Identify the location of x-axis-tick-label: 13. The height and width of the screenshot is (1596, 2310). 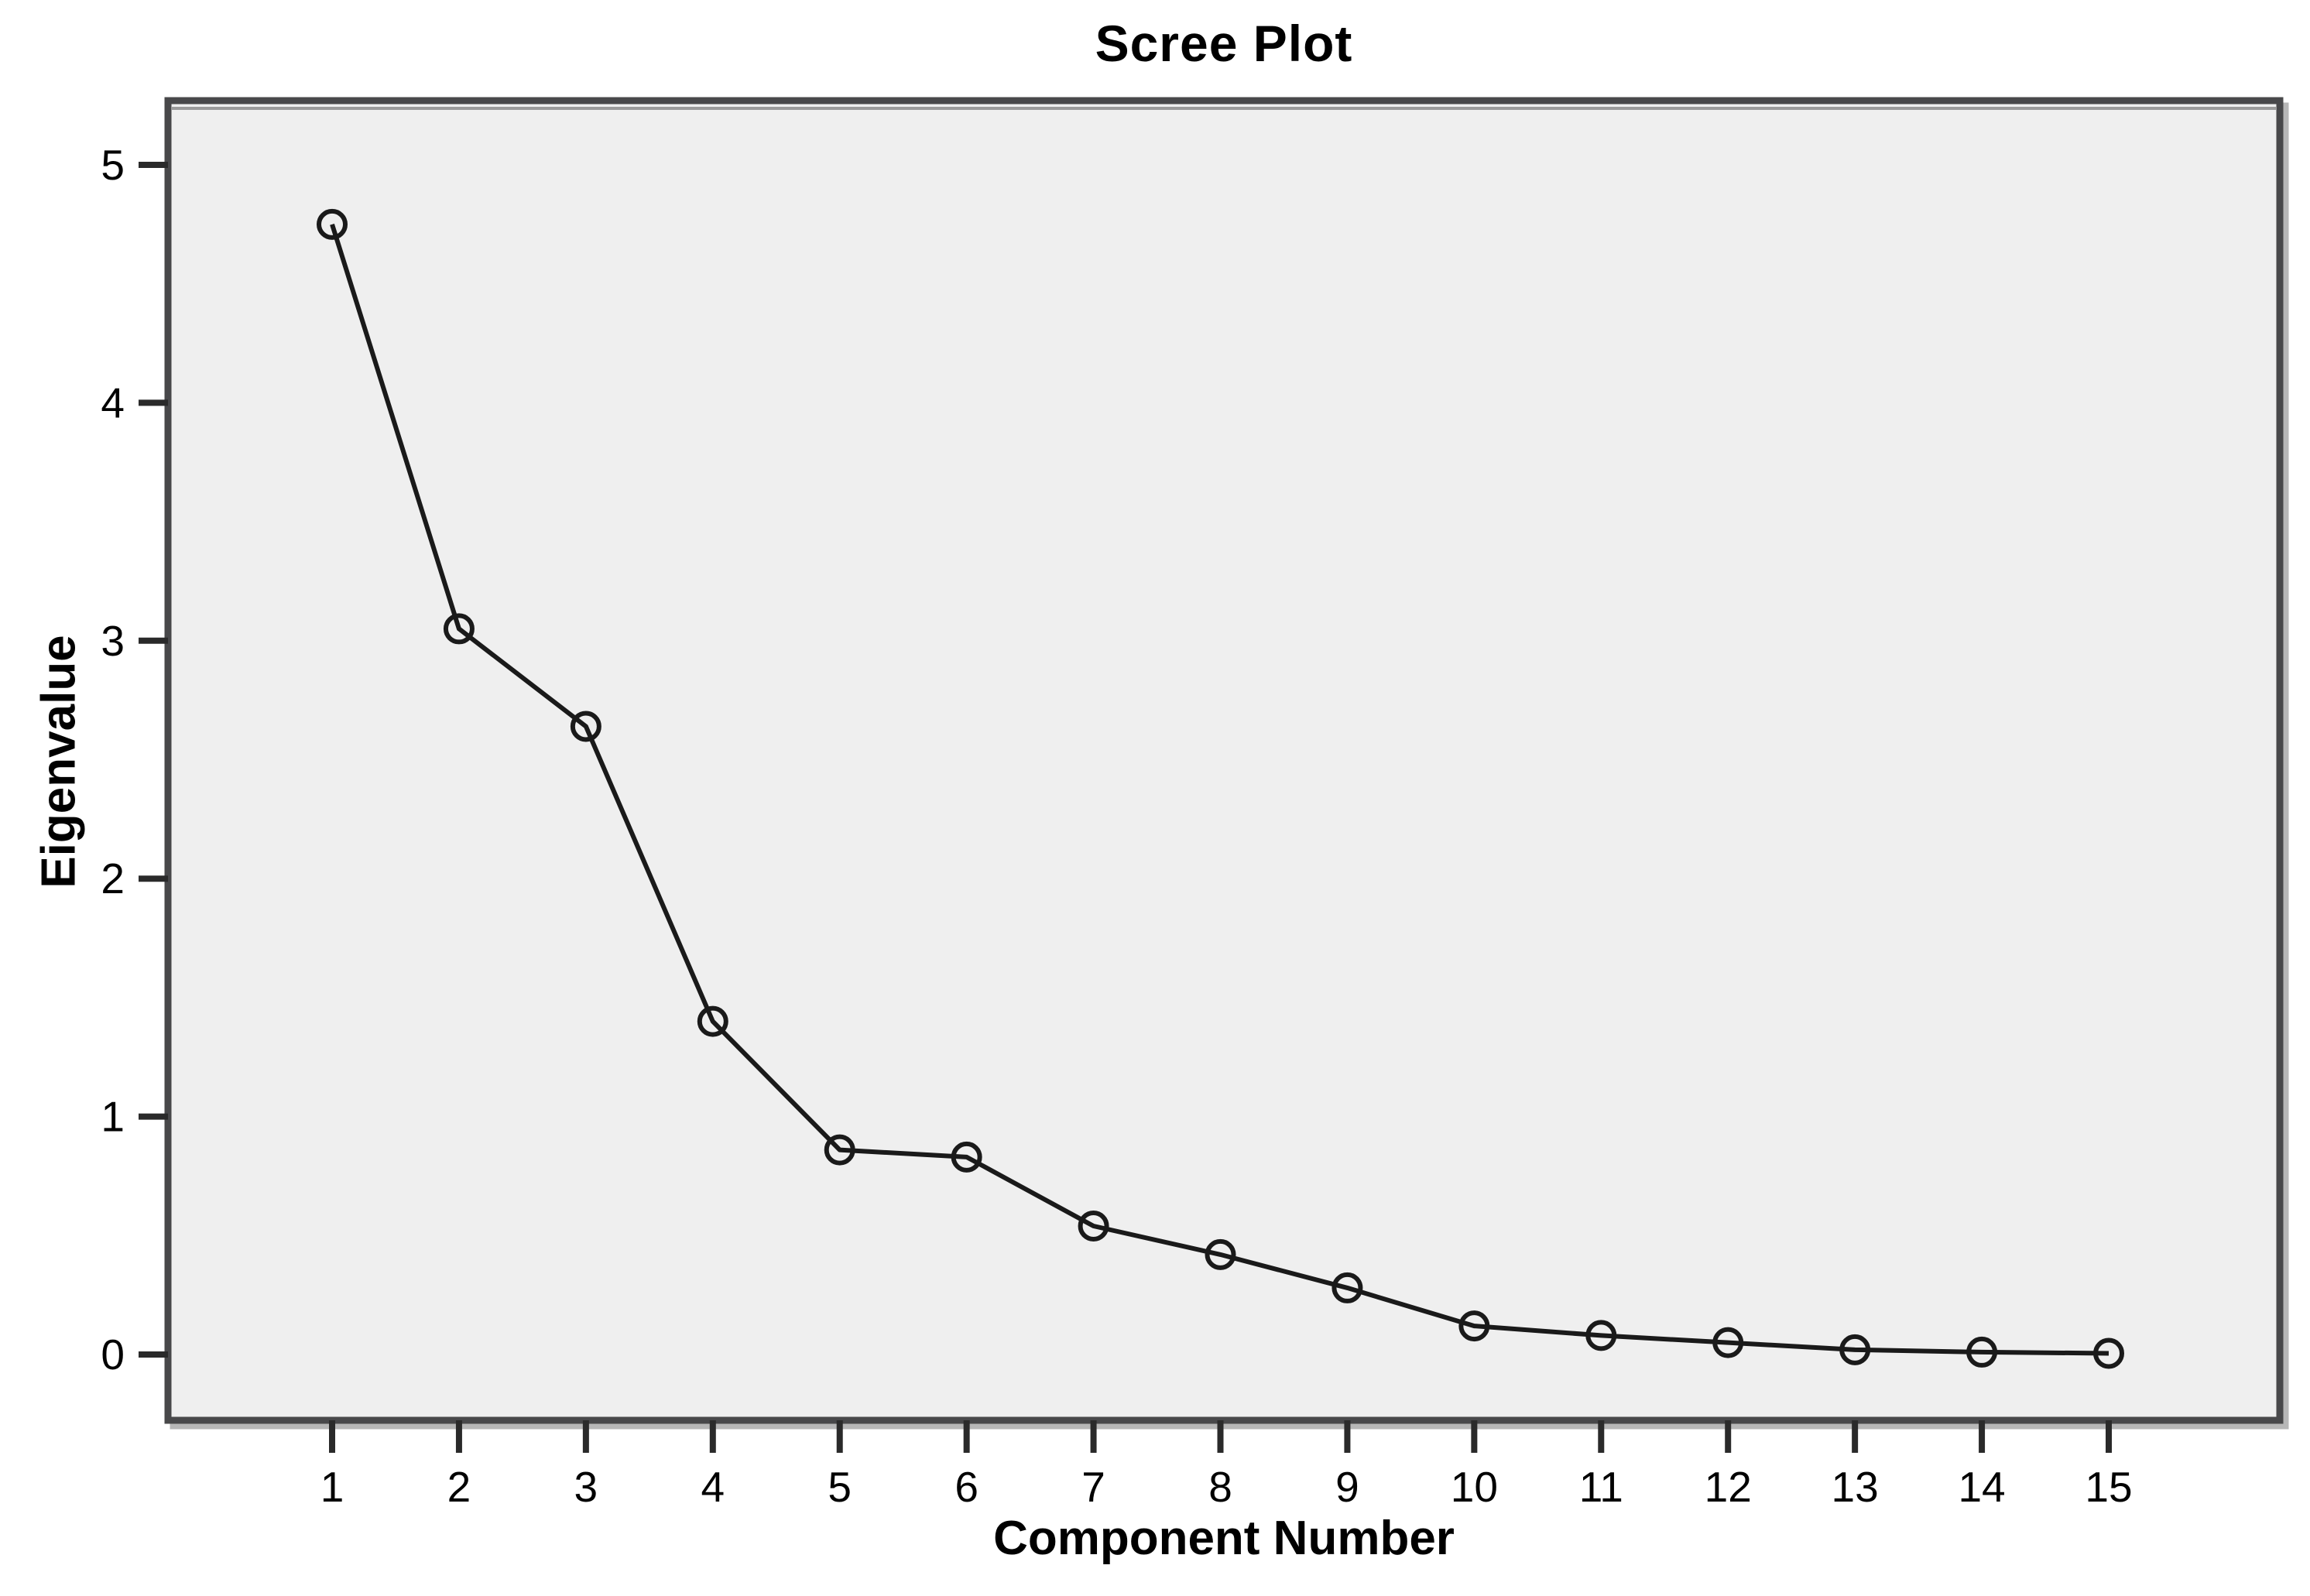
(1855, 1487).